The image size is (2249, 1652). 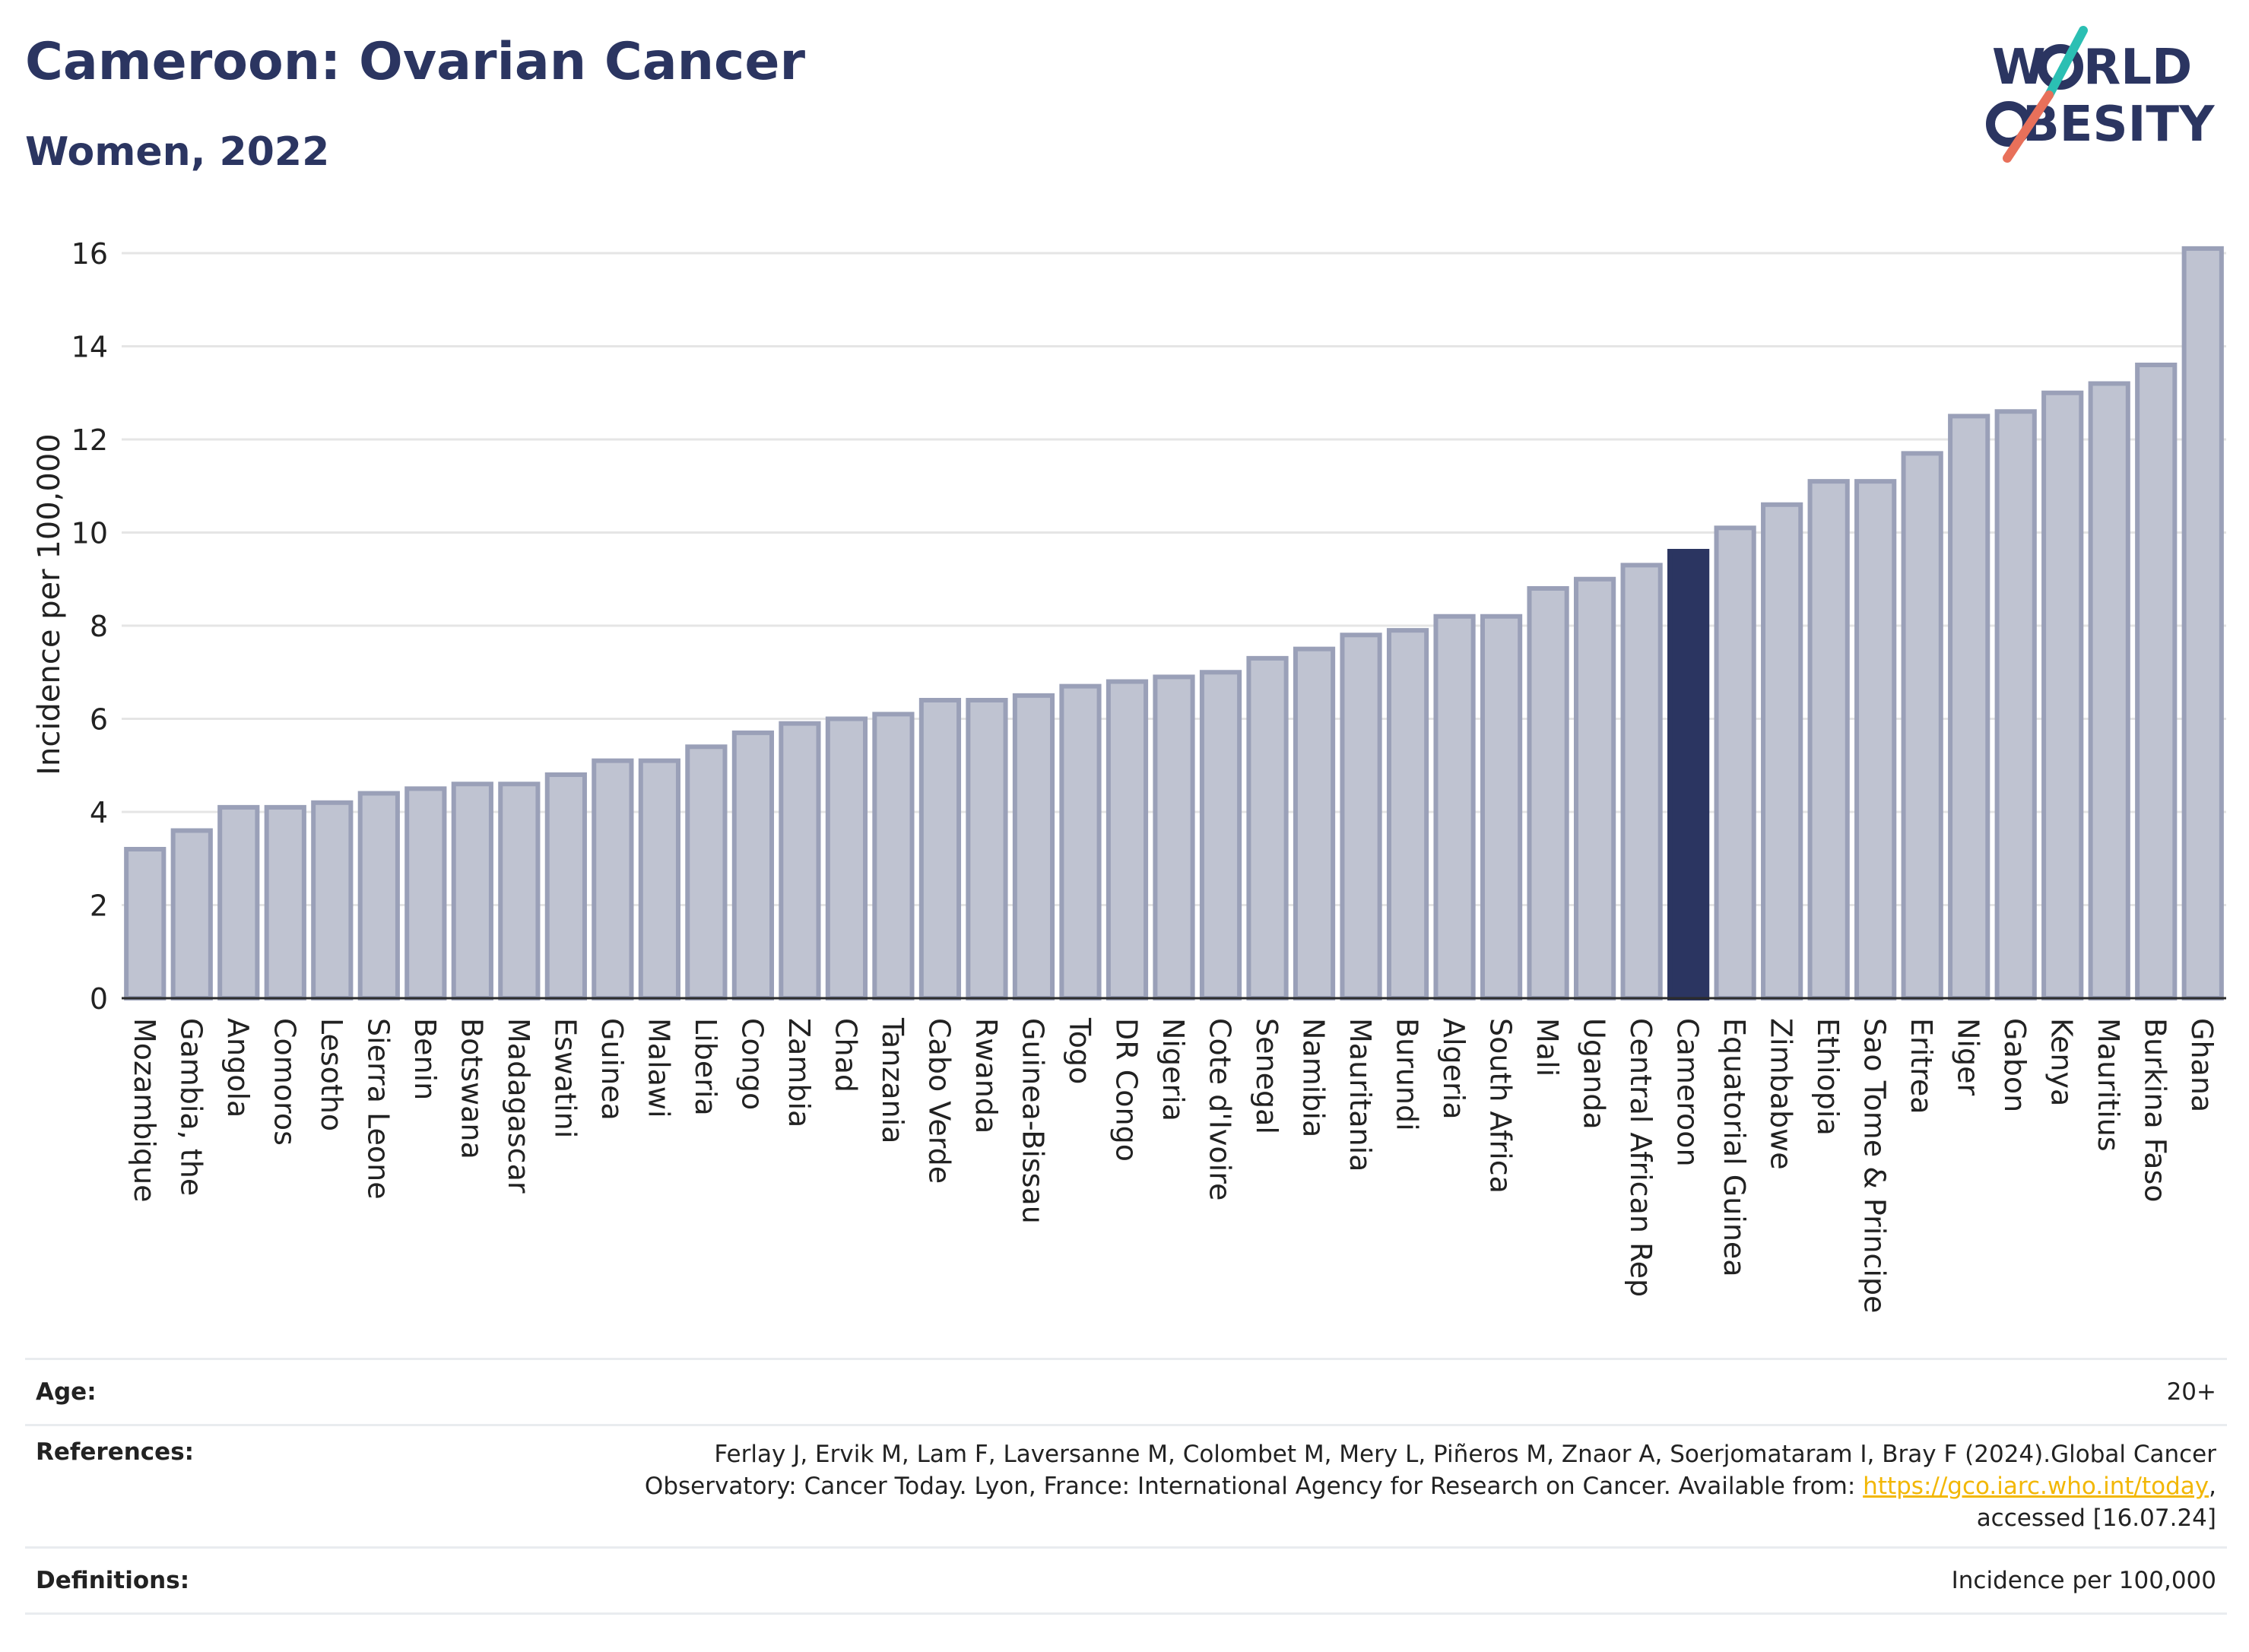 I want to click on y-tick-label: 4, so click(x=99, y=812).